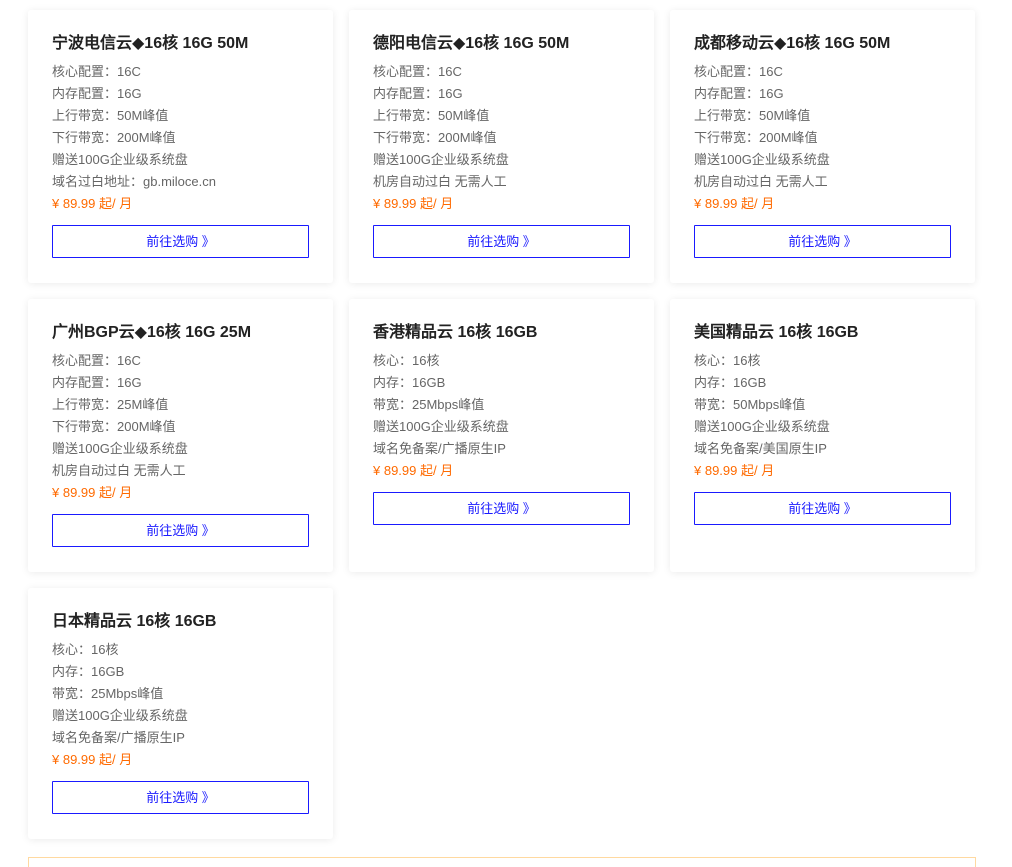 This screenshot has height=867, width=1012. I want to click on product-title: 美国精品云 16核 16GB, so click(776, 332).